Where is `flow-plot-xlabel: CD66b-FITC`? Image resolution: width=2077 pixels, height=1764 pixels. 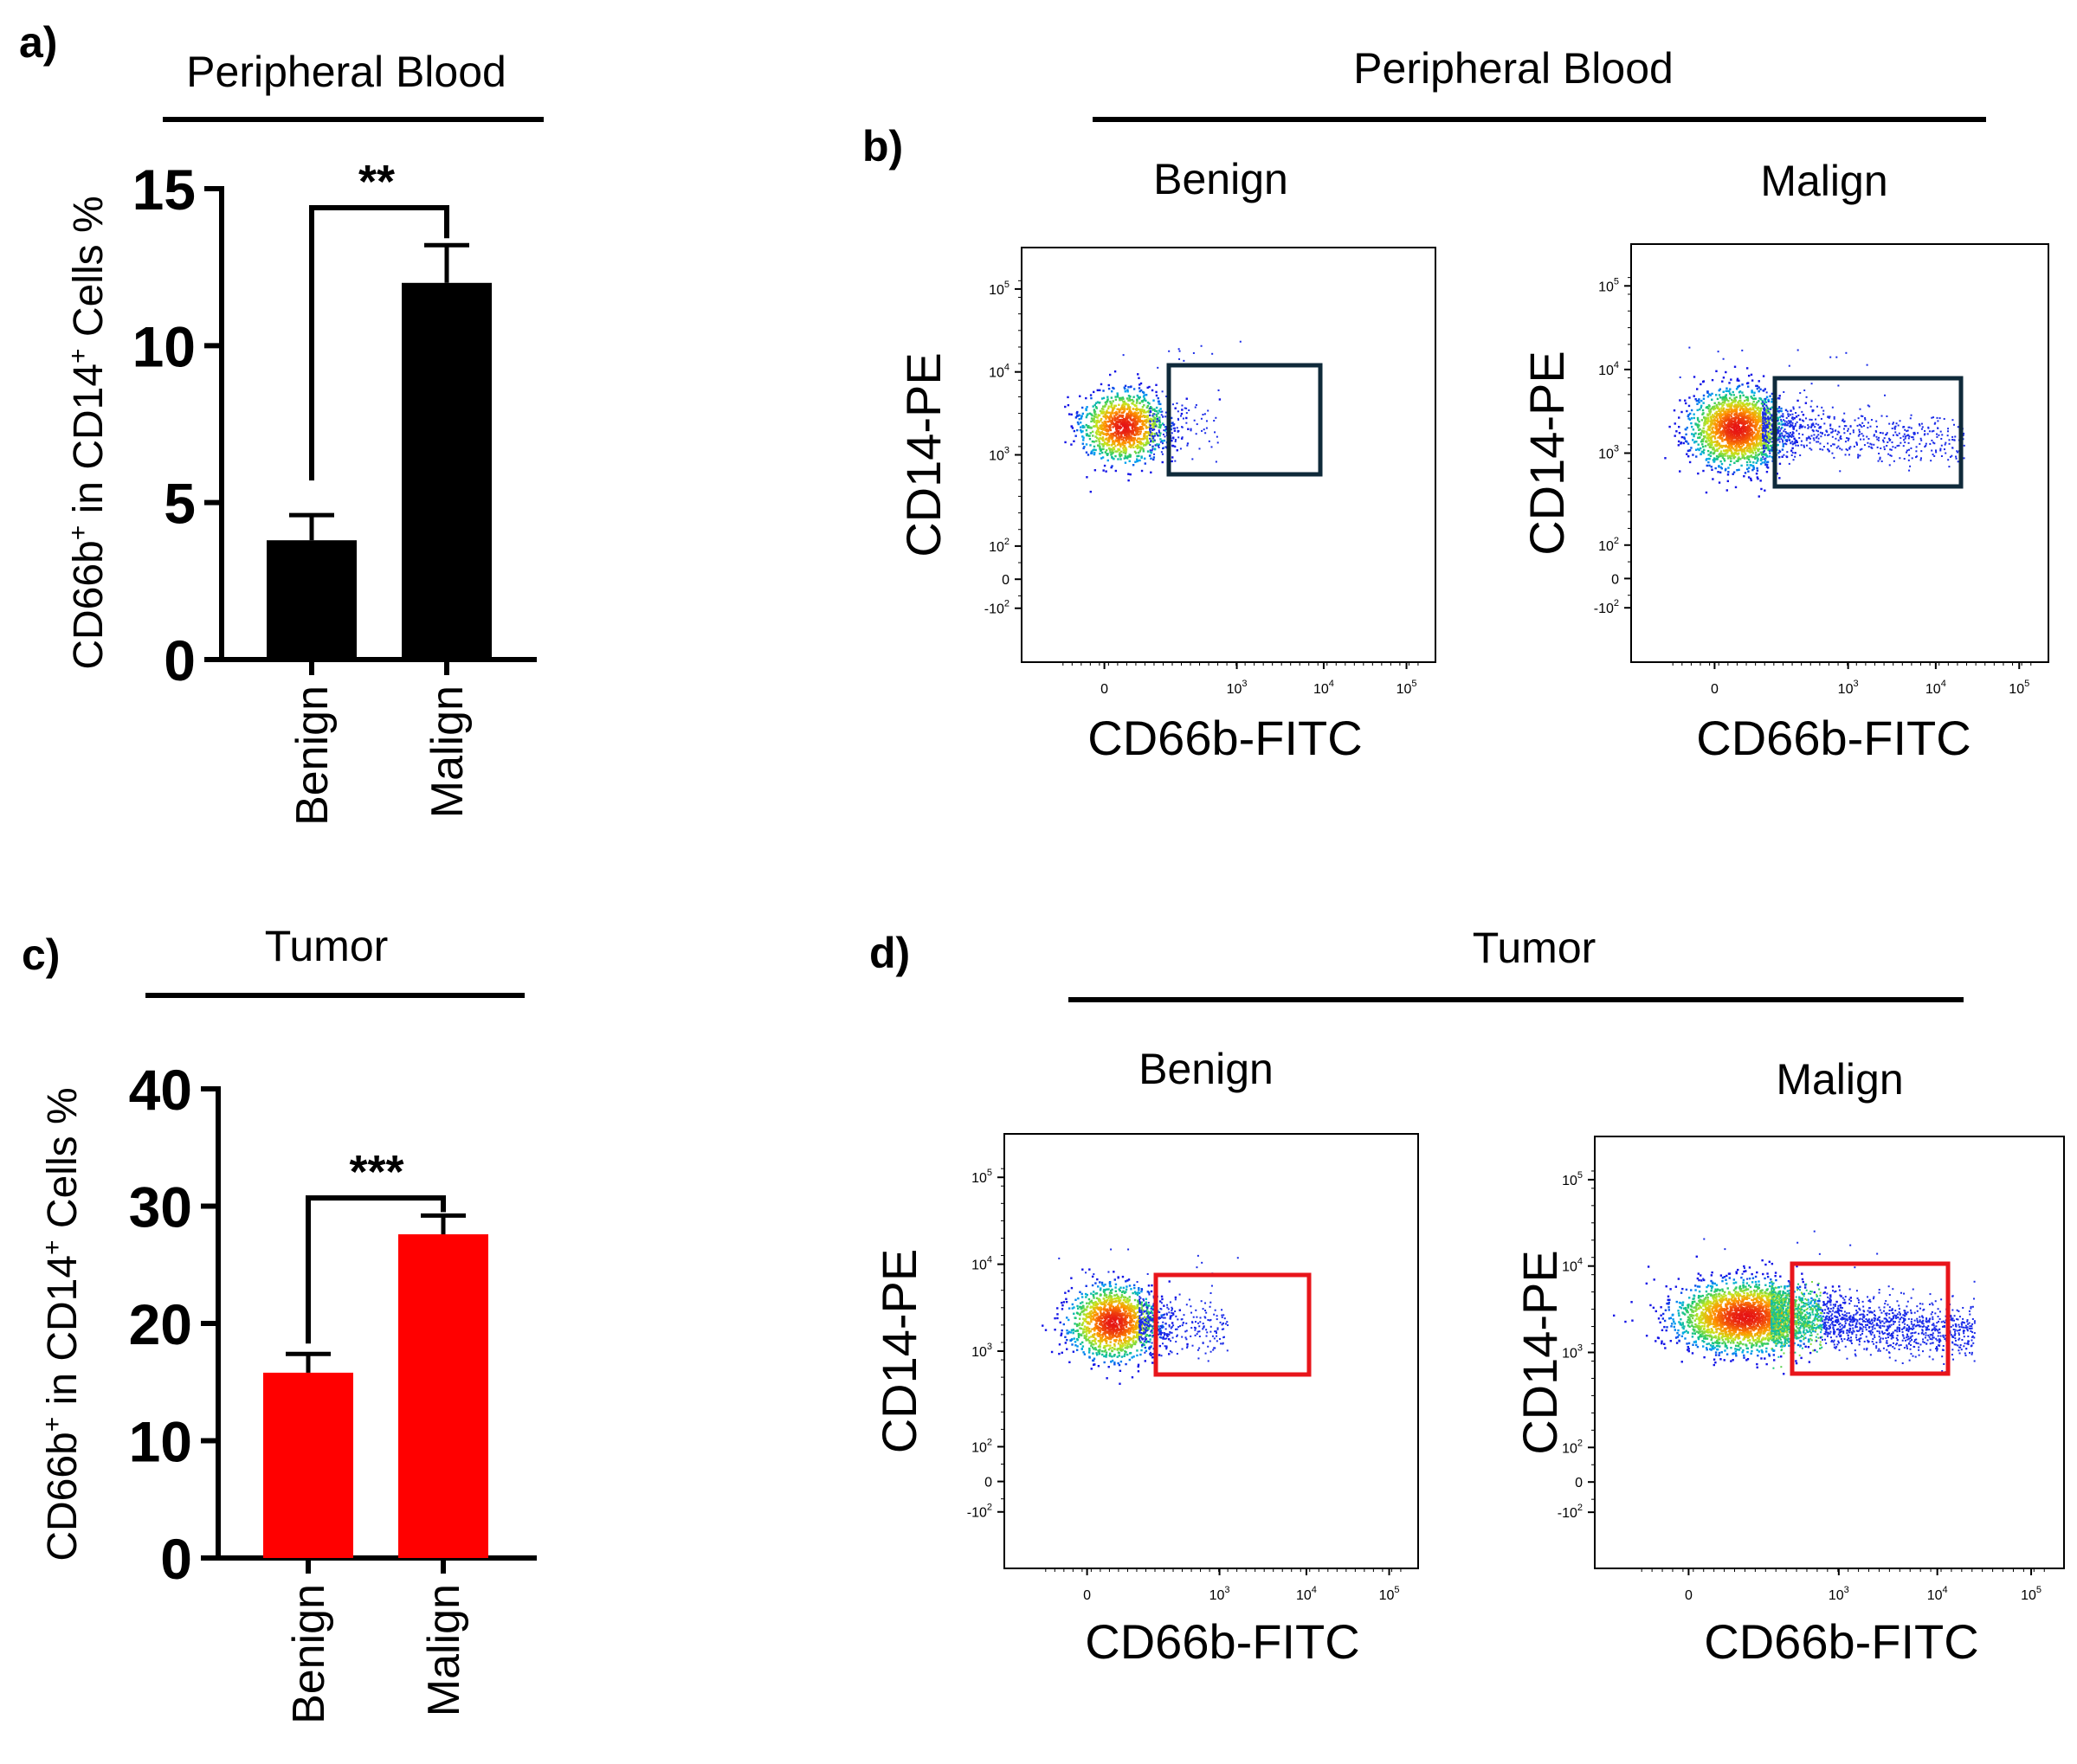 flow-plot-xlabel: CD66b-FITC is located at coordinates (1225, 738).